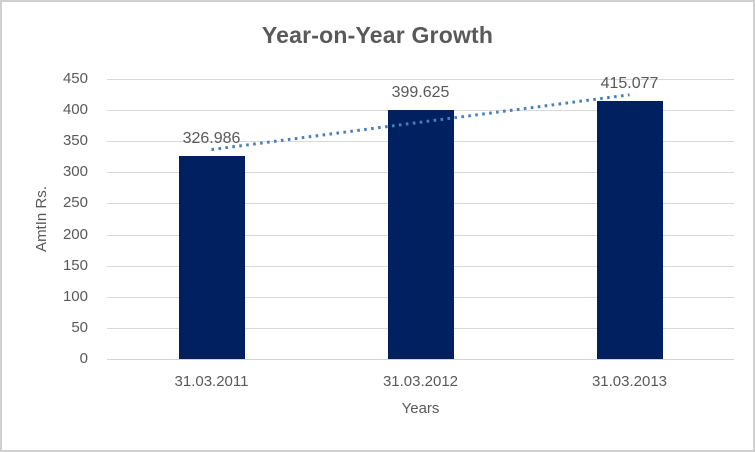  I want to click on y-tick-label-450: 450, so click(75, 78).